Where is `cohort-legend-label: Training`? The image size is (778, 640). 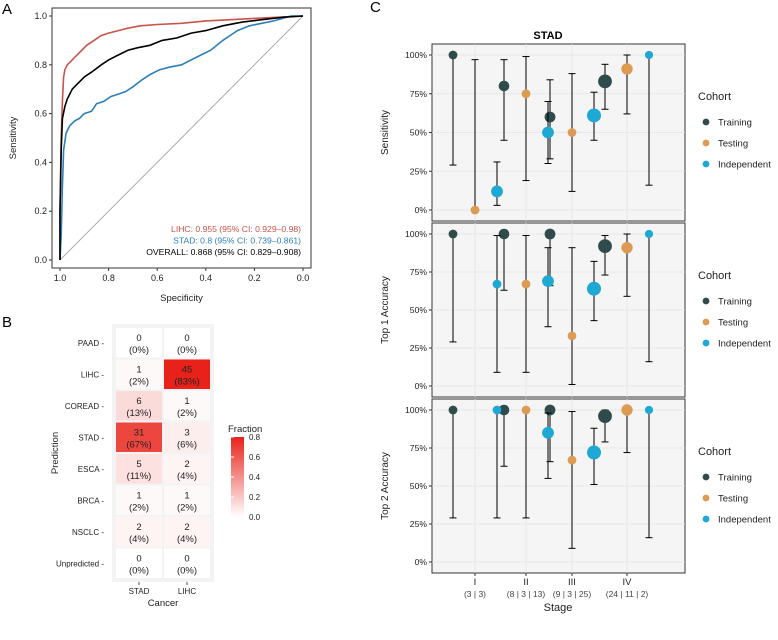
cohort-legend-label: Training is located at coordinates (735, 302).